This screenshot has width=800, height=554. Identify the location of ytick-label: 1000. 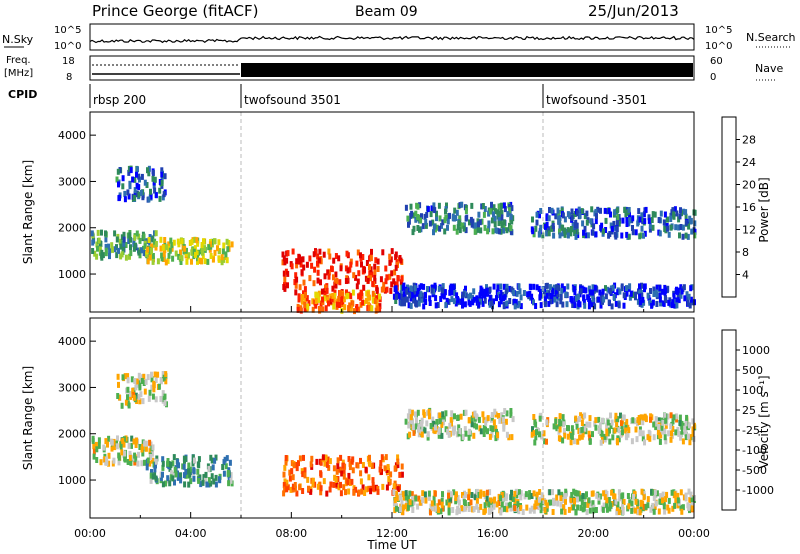
(72, 480).